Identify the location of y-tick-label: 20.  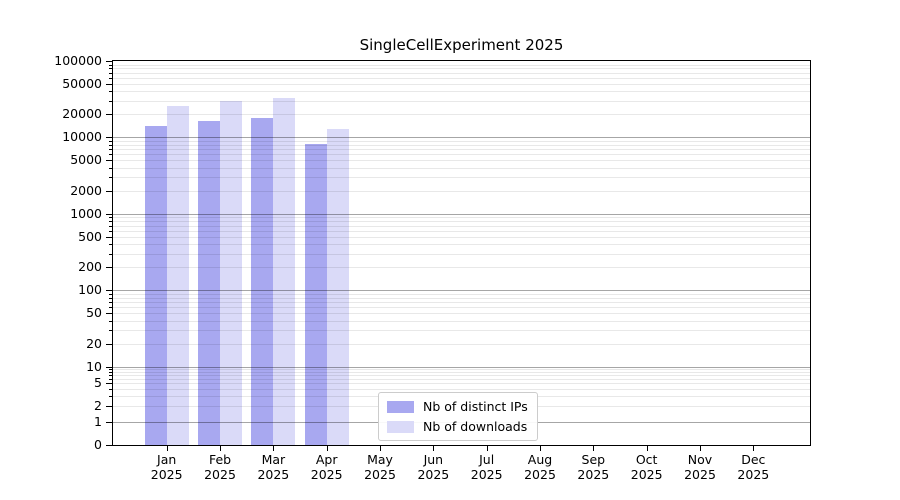
(94, 343).